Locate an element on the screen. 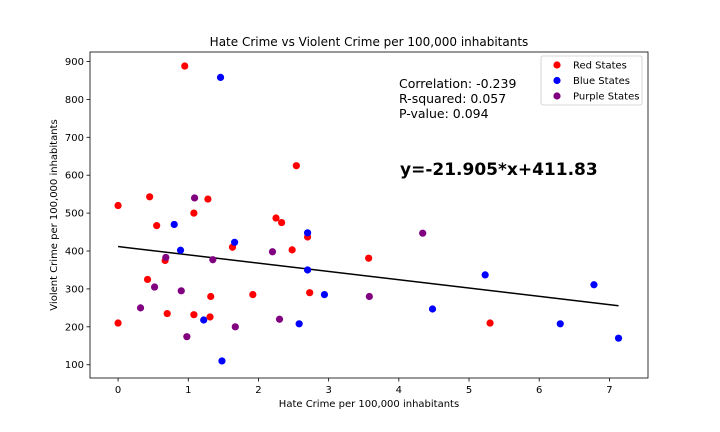 The width and height of the screenshot is (720, 432). legend: Red States Blue States Purple States is located at coordinates (591, 80).